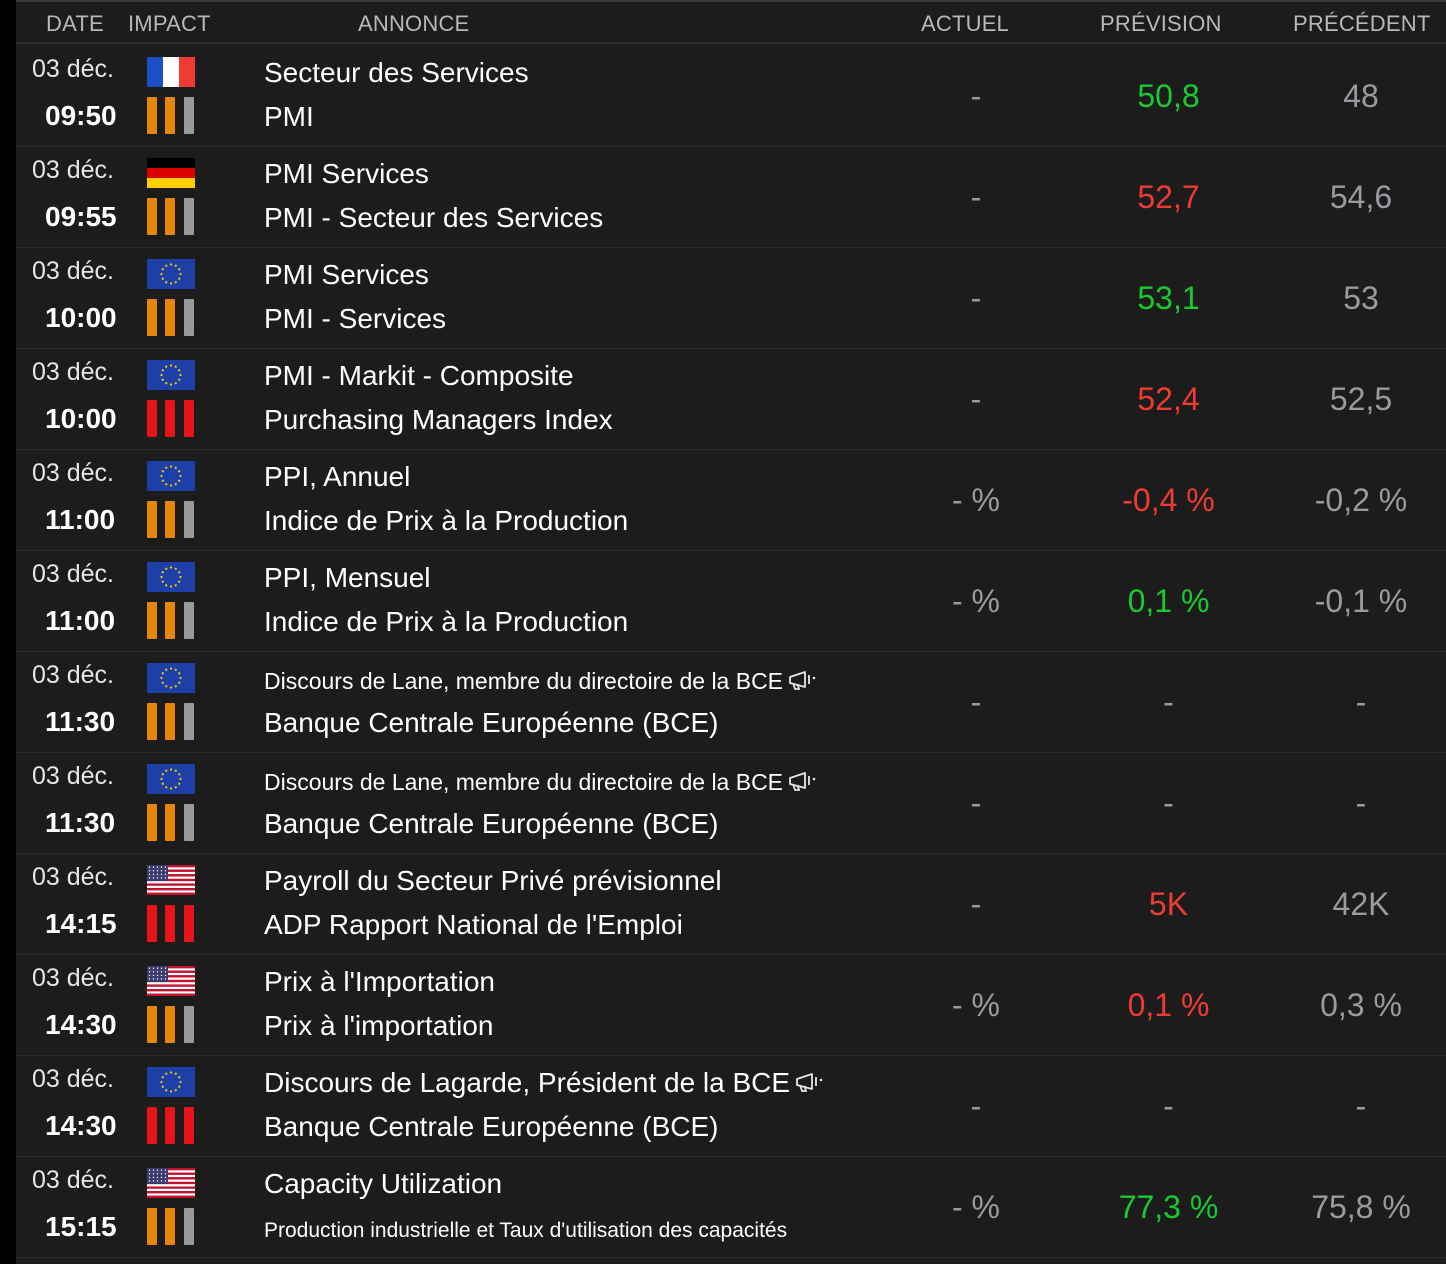 The image size is (1446, 1264). Describe the element at coordinates (1161, 23) in the screenshot. I see `column-header-prevision: PRÉVISION` at that location.